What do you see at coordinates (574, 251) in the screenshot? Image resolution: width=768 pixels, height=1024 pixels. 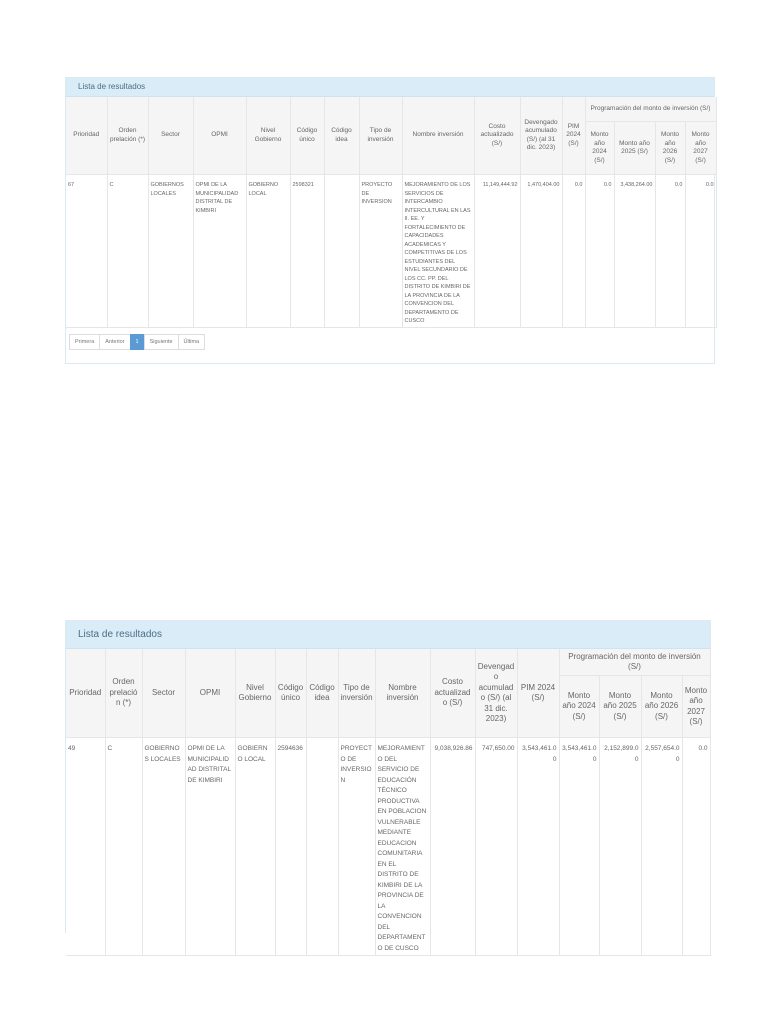 I see `cell-pim: 0.0` at bounding box center [574, 251].